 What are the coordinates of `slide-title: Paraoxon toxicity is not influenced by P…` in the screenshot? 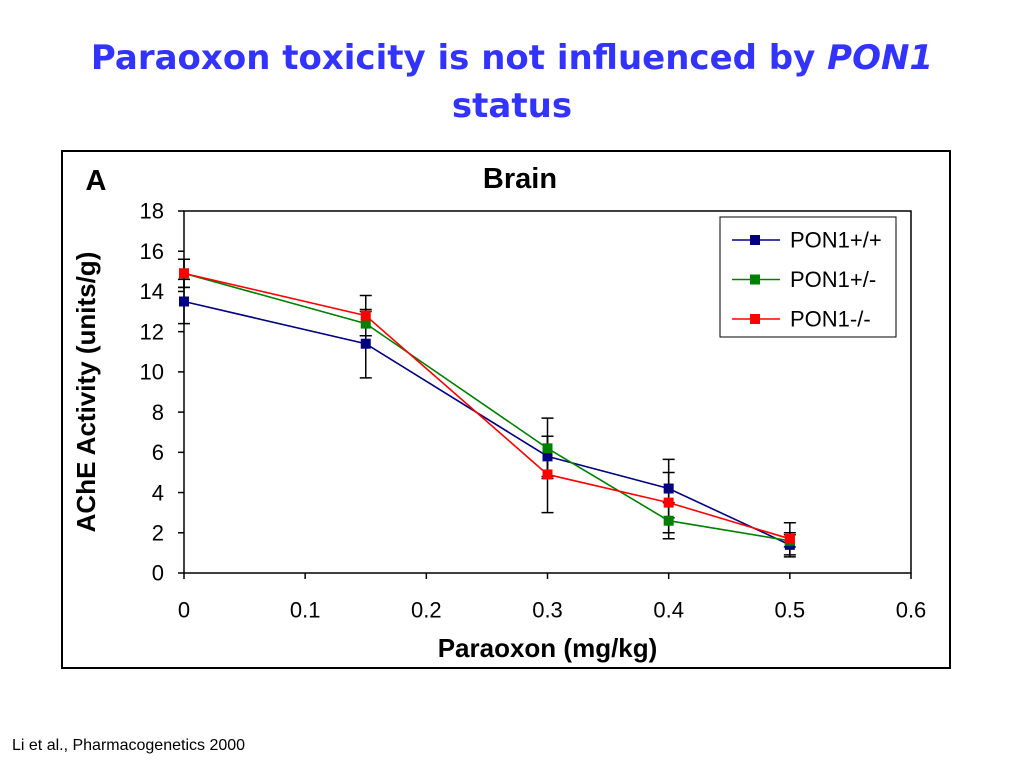 It's located at (512, 82).